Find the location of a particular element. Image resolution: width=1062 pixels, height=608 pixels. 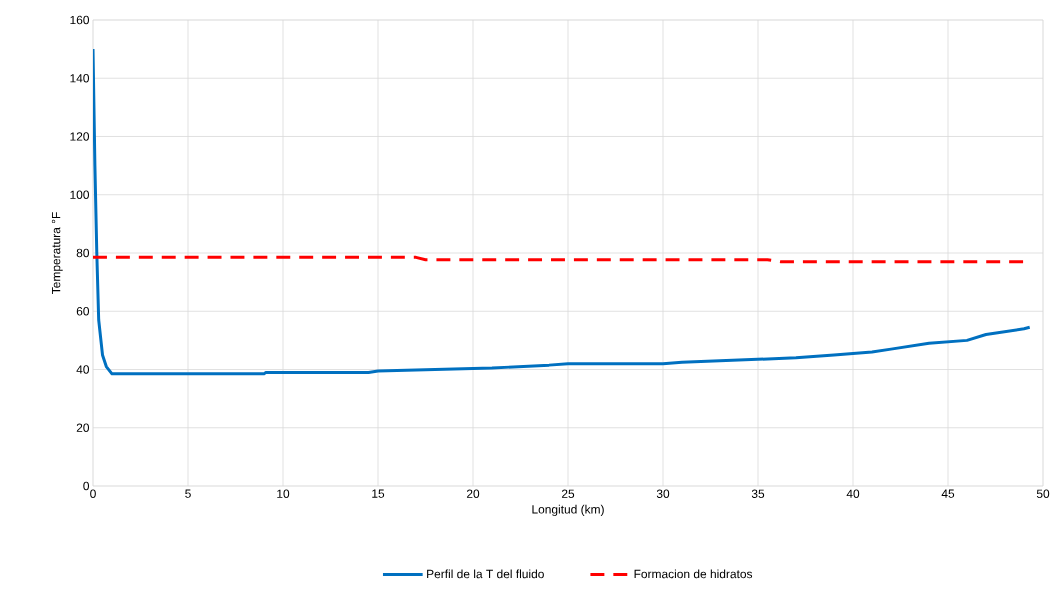

legend-label: Formacion de hidratos is located at coordinates (693, 574).